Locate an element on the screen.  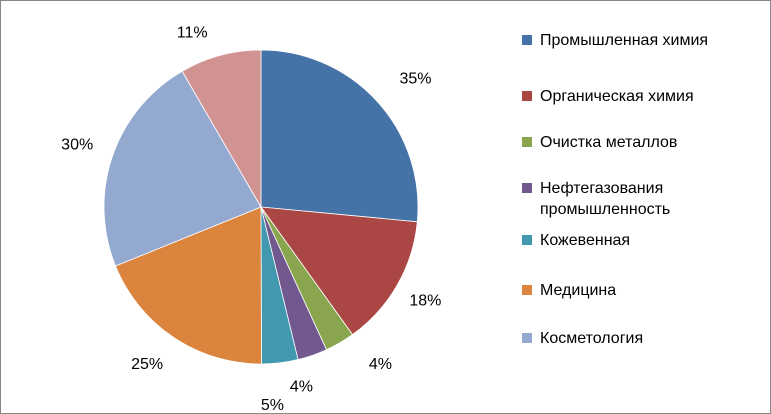
data-label-1: 35% is located at coordinates (415, 78).